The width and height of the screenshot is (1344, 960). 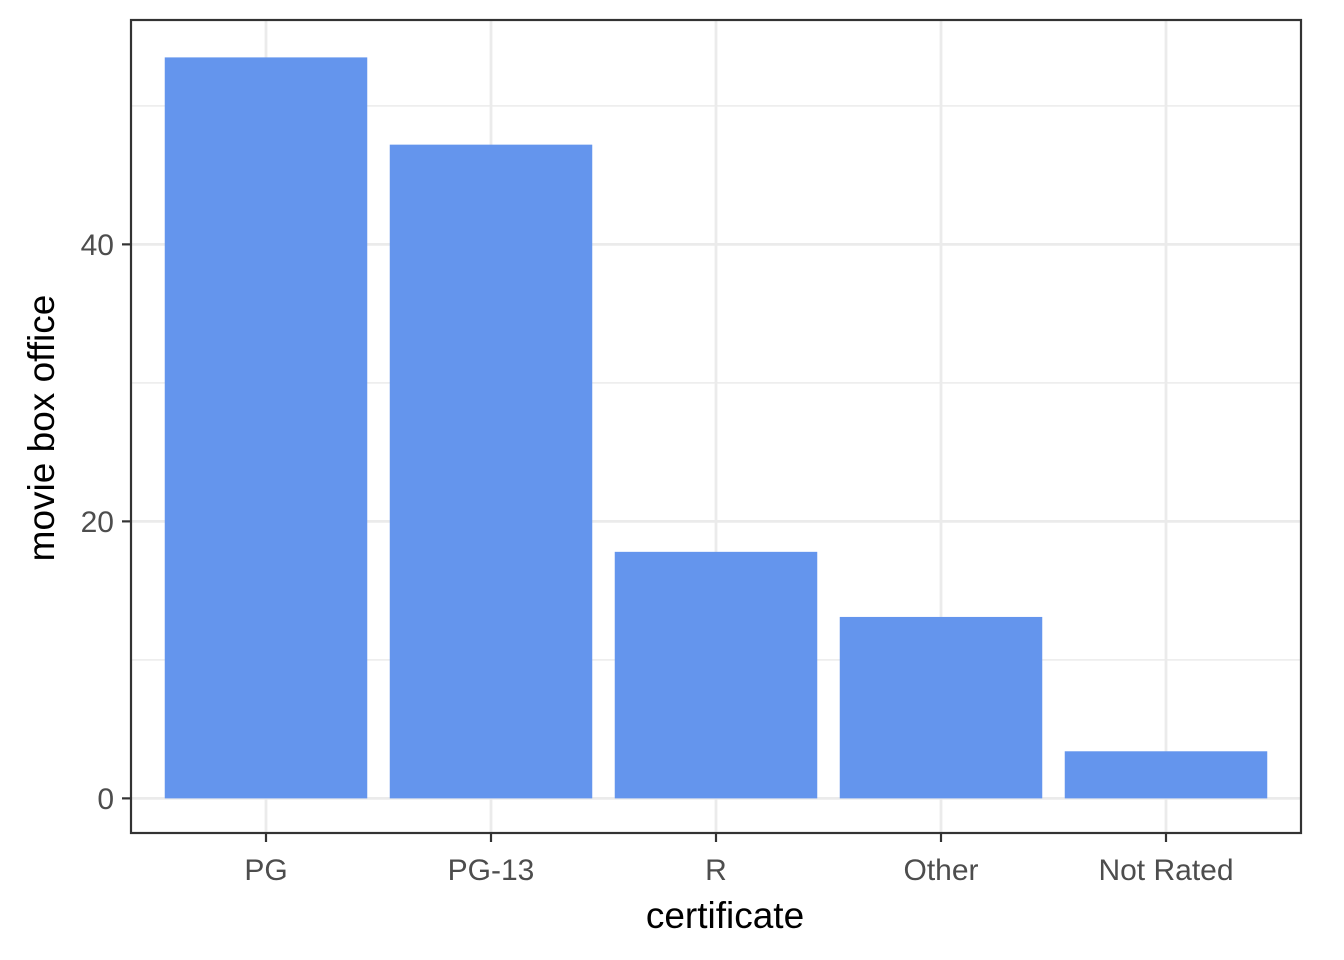 What do you see at coordinates (265, 870) in the screenshot?
I see `x-tick-label: PG` at bounding box center [265, 870].